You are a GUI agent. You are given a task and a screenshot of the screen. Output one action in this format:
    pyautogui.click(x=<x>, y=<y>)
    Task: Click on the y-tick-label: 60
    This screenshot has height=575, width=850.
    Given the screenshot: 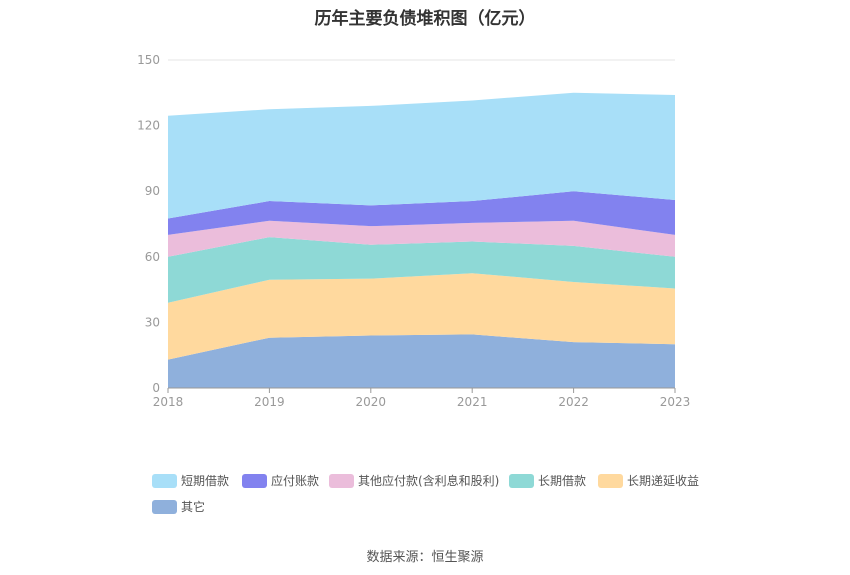 What is the action you would take?
    pyautogui.click(x=152, y=257)
    